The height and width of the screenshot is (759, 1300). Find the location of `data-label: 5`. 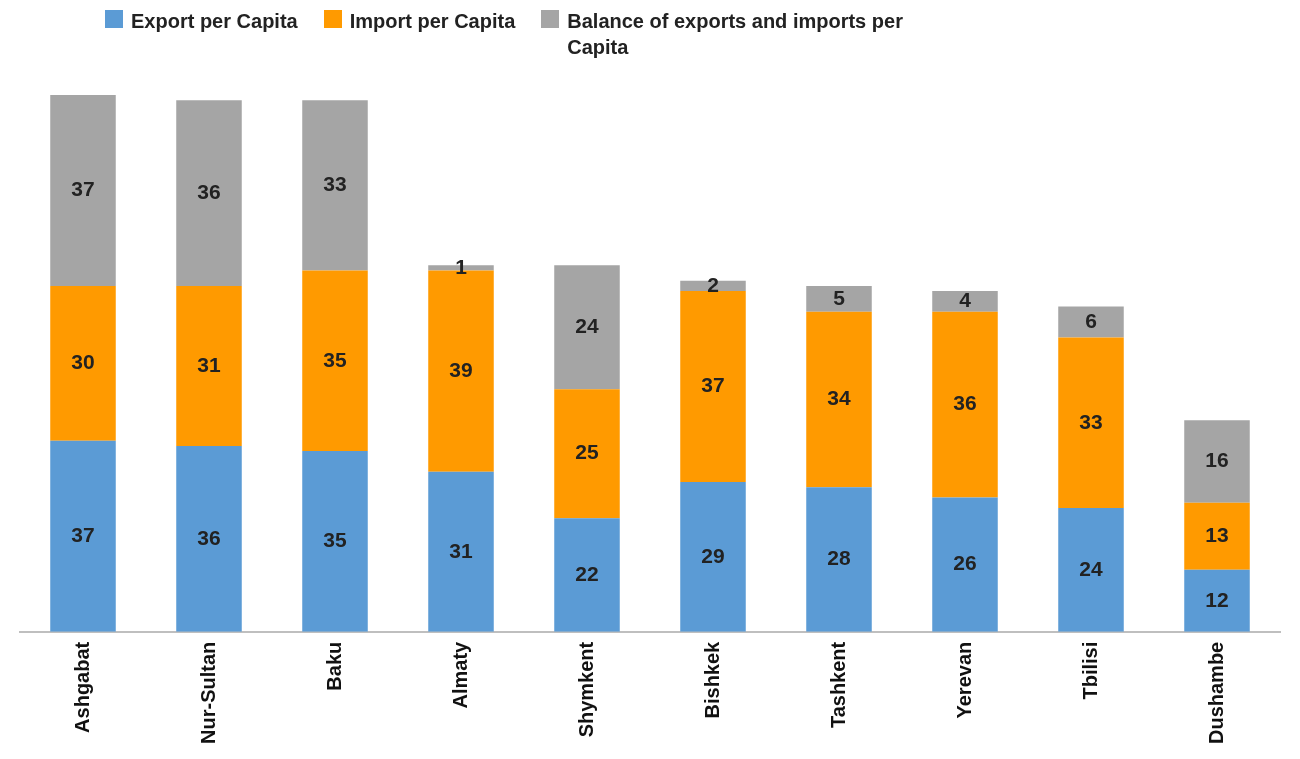

data-label: 5 is located at coordinates (839, 297).